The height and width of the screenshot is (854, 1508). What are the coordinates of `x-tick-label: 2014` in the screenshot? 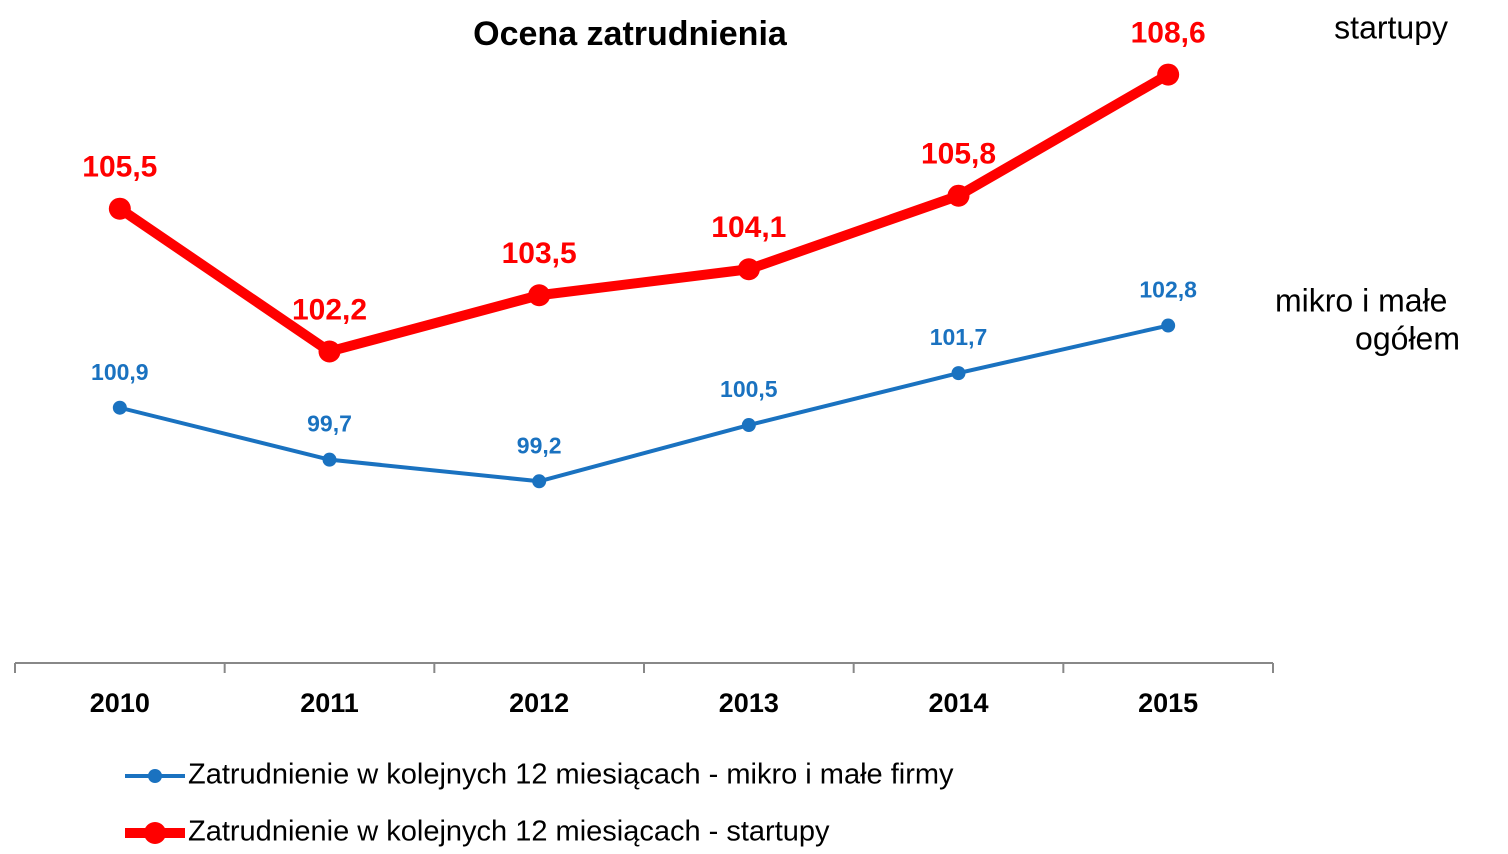 It's located at (958, 703).